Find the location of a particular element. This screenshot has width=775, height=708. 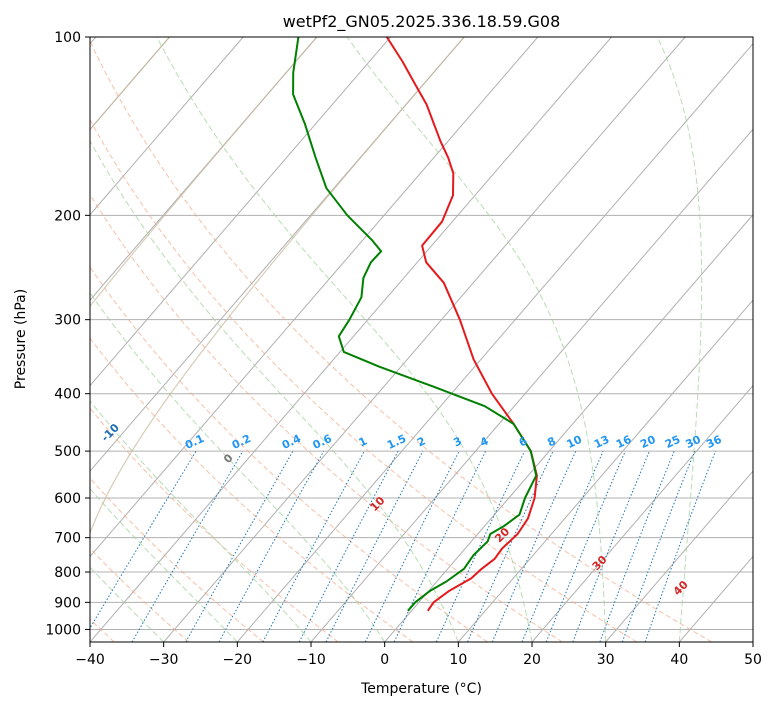

y-tick-label: 300 is located at coordinates (67, 321).